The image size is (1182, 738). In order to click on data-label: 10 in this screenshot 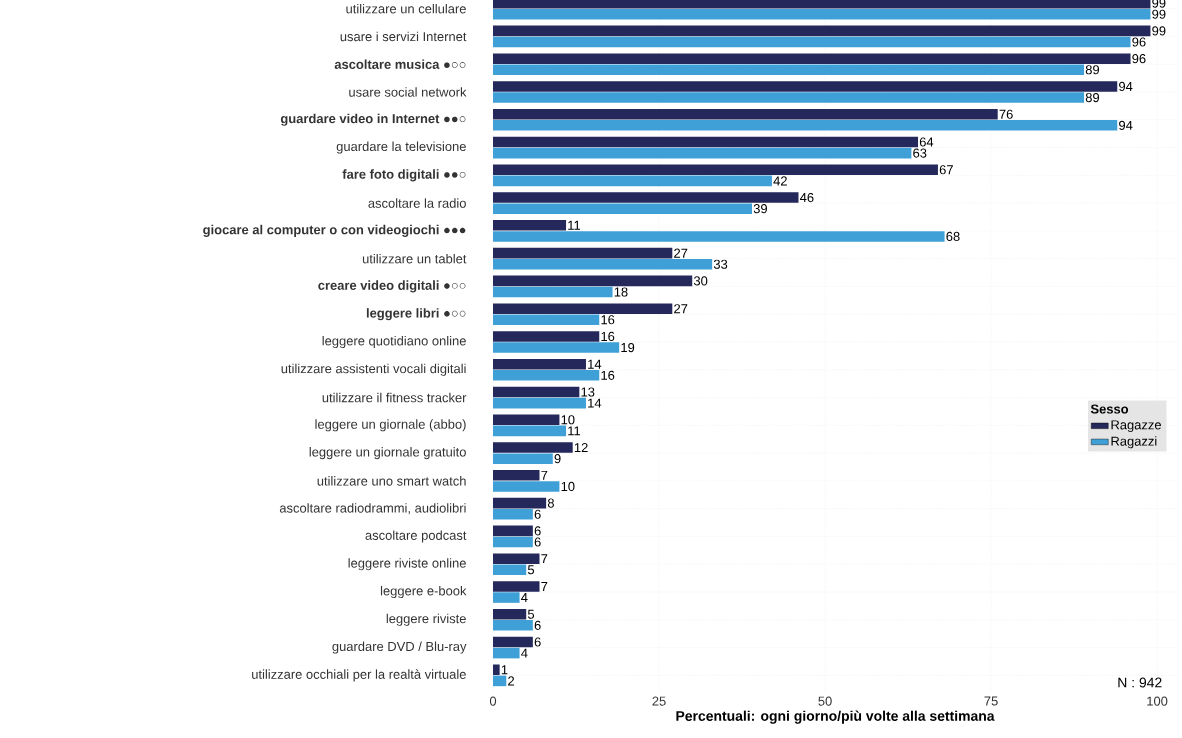, I will do `click(568, 486)`.